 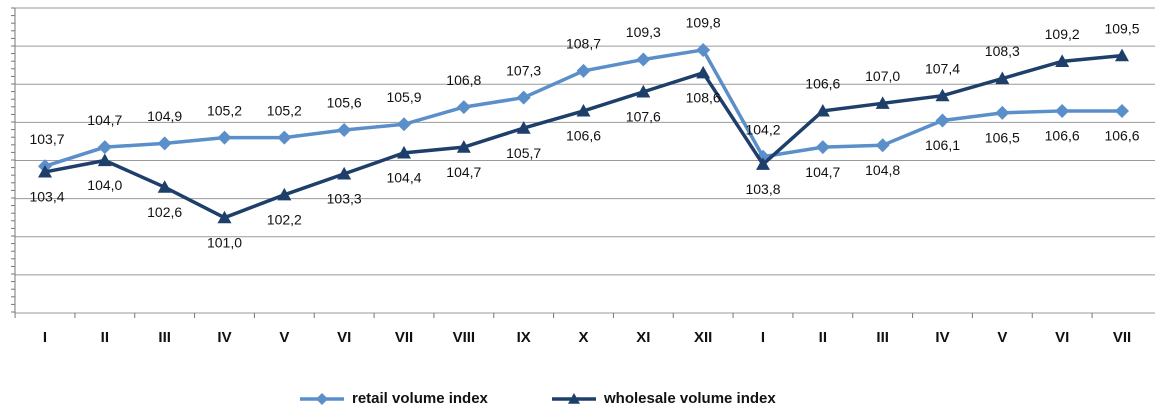 I want to click on data-label: 107,0, so click(x=882, y=76).